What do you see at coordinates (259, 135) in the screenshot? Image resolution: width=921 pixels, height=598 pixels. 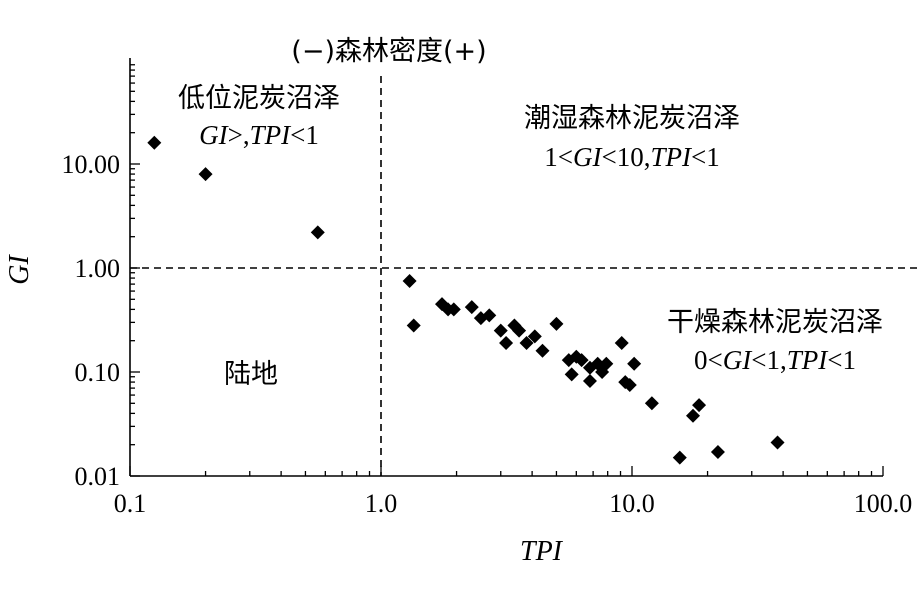 I see `quadrant-low-peatland-condition: GI>,TPI<1` at bounding box center [259, 135].